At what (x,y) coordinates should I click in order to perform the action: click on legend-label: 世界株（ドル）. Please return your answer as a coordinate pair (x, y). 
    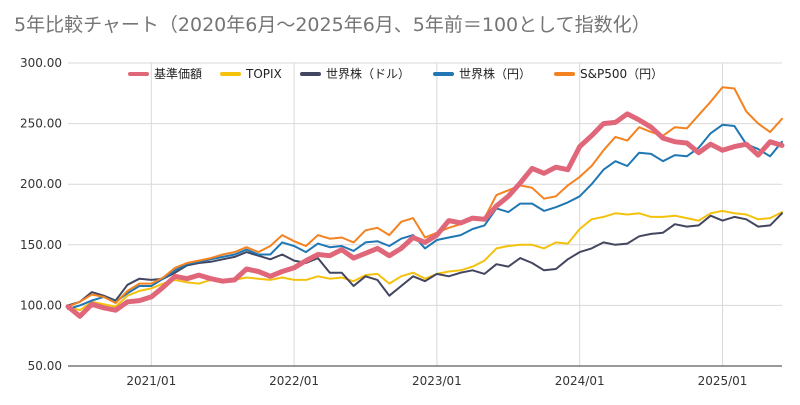
    Looking at the image, I should click on (368, 73).